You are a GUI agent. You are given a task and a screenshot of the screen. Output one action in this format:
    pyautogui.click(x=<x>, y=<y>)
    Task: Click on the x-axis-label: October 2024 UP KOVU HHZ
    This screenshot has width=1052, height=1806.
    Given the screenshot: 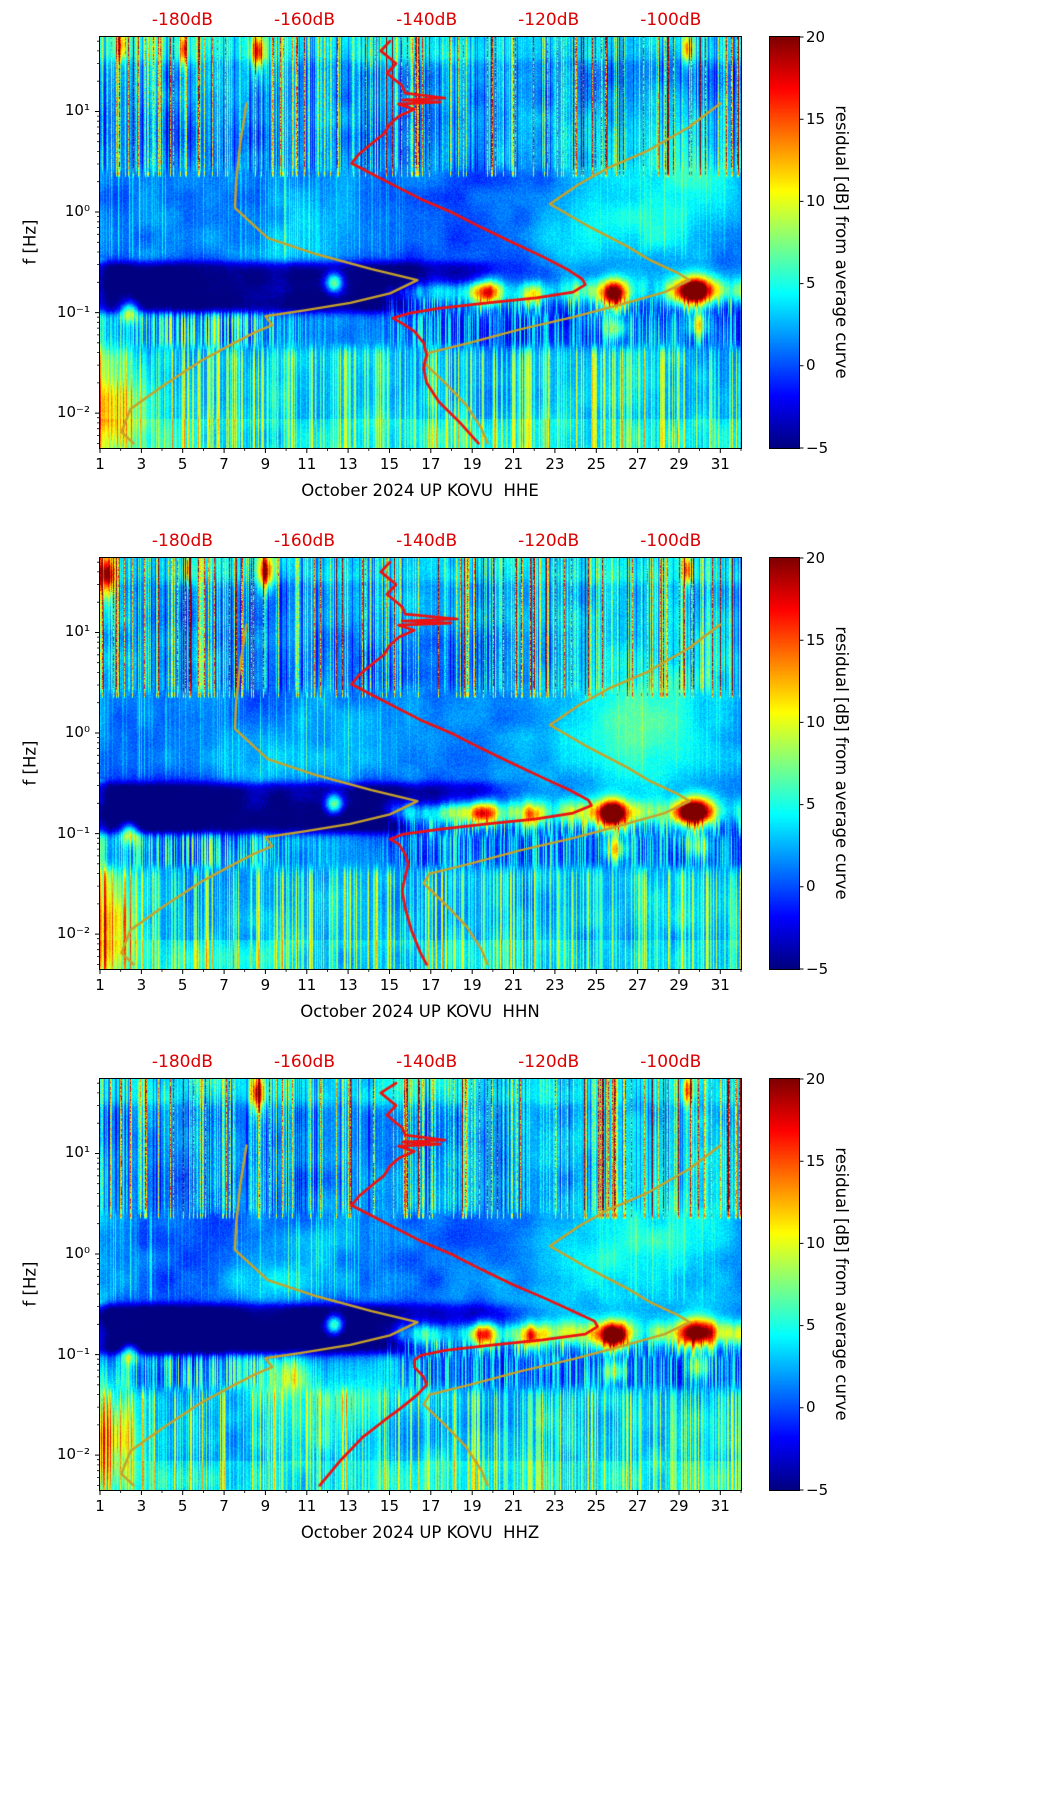 What is the action you would take?
    pyautogui.click(x=420, y=1532)
    